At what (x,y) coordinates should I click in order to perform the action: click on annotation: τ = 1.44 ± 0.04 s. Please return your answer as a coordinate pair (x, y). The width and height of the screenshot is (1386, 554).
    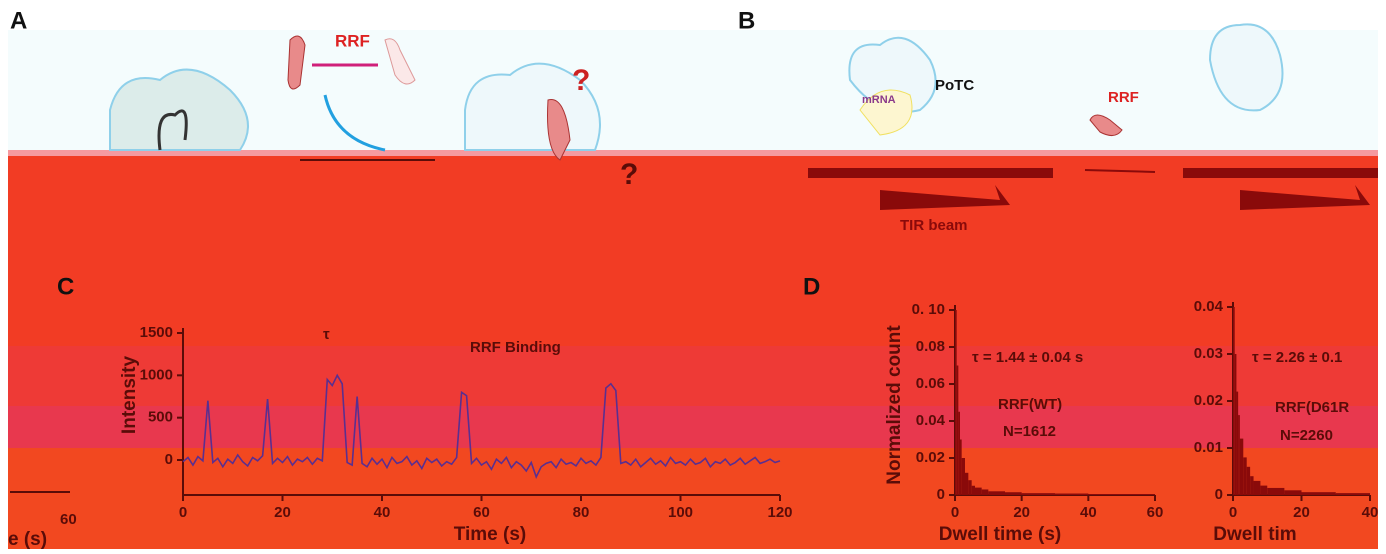
    Looking at the image, I should click on (1027, 357).